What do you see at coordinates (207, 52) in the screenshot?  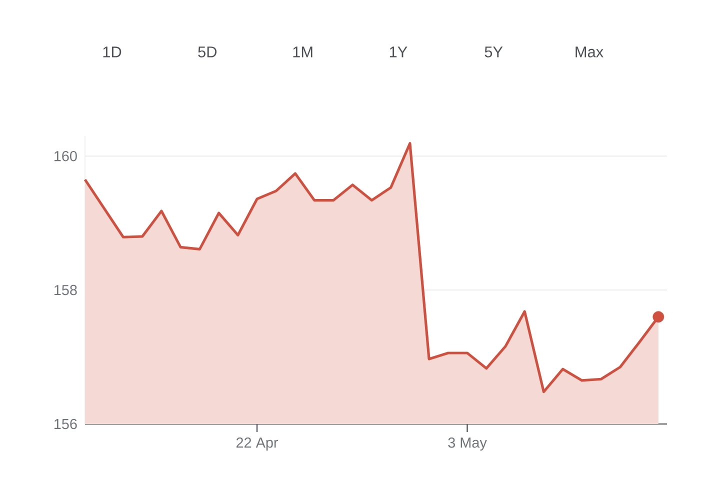 I see `text: 5D` at bounding box center [207, 52].